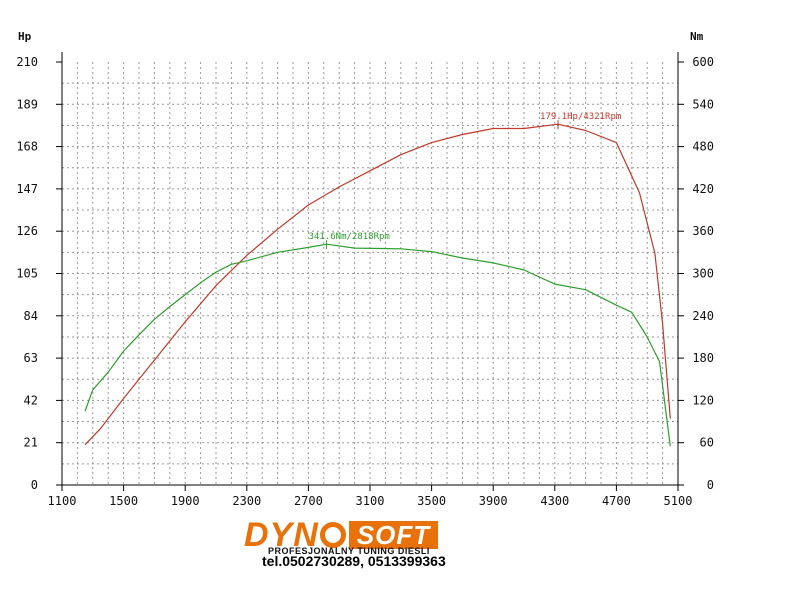 This screenshot has width=800, height=600. What do you see at coordinates (123, 501) in the screenshot?
I see `x-tick-label: 1500` at bounding box center [123, 501].